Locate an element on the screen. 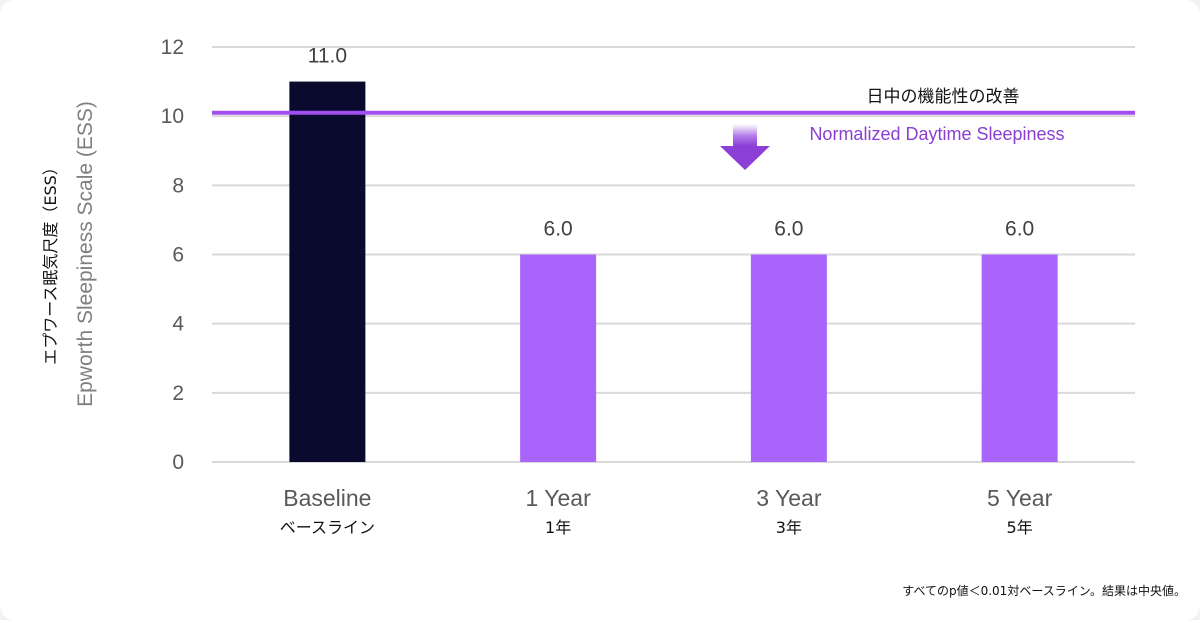  value-label: 11.0 is located at coordinates (327, 56).